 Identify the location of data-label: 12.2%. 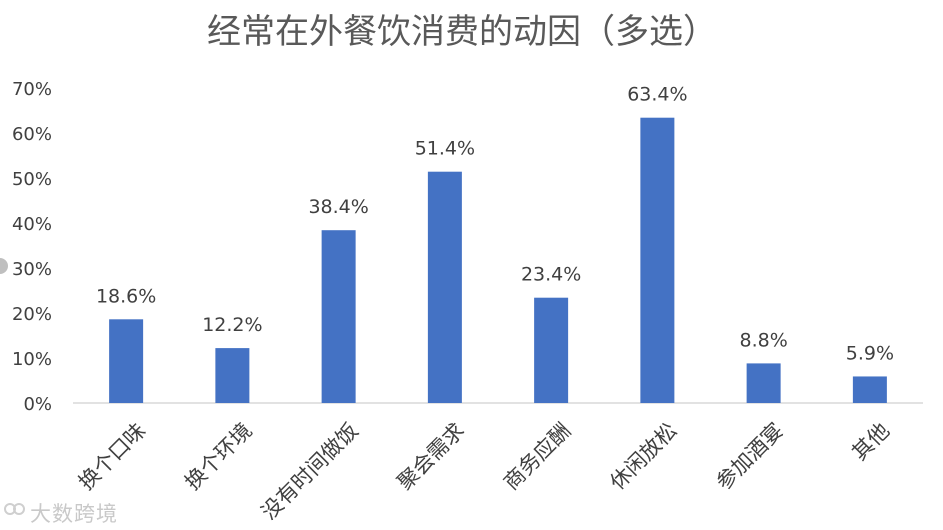
(232, 325).